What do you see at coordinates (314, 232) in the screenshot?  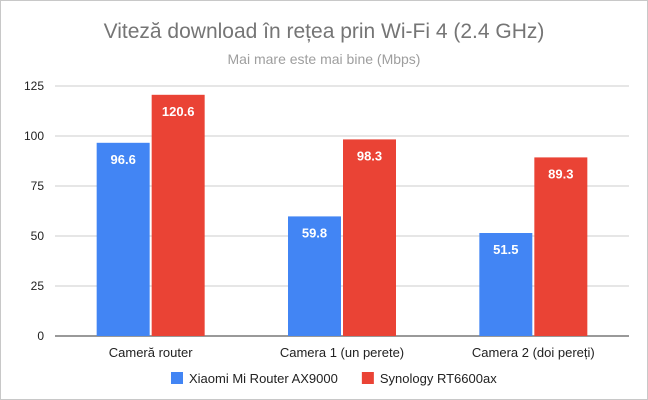 I see `data-label: 59.8` at bounding box center [314, 232].